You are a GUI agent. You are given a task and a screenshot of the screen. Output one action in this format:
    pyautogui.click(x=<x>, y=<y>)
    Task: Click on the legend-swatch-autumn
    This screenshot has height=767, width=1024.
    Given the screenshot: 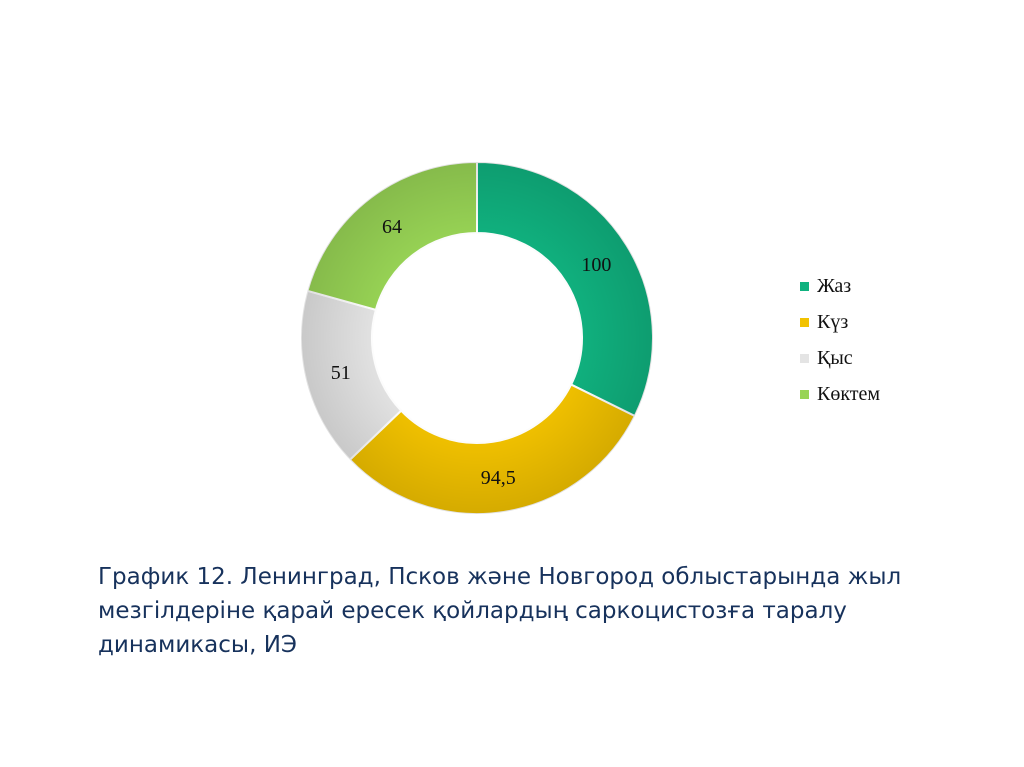 What is the action you would take?
    pyautogui.click(x=804, y=322)
    